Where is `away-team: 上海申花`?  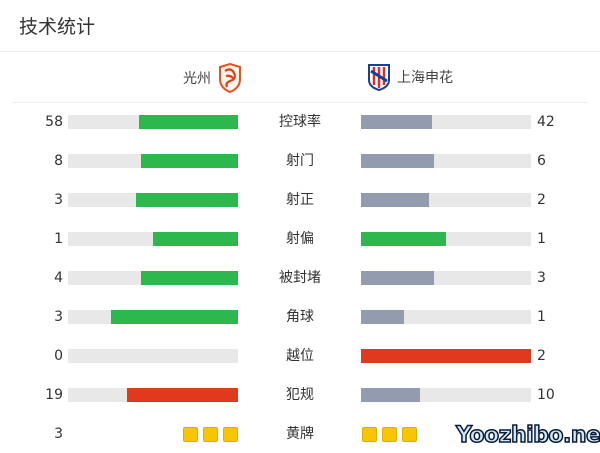
away-team: 上海申花 is located at coordinates (410, 77).